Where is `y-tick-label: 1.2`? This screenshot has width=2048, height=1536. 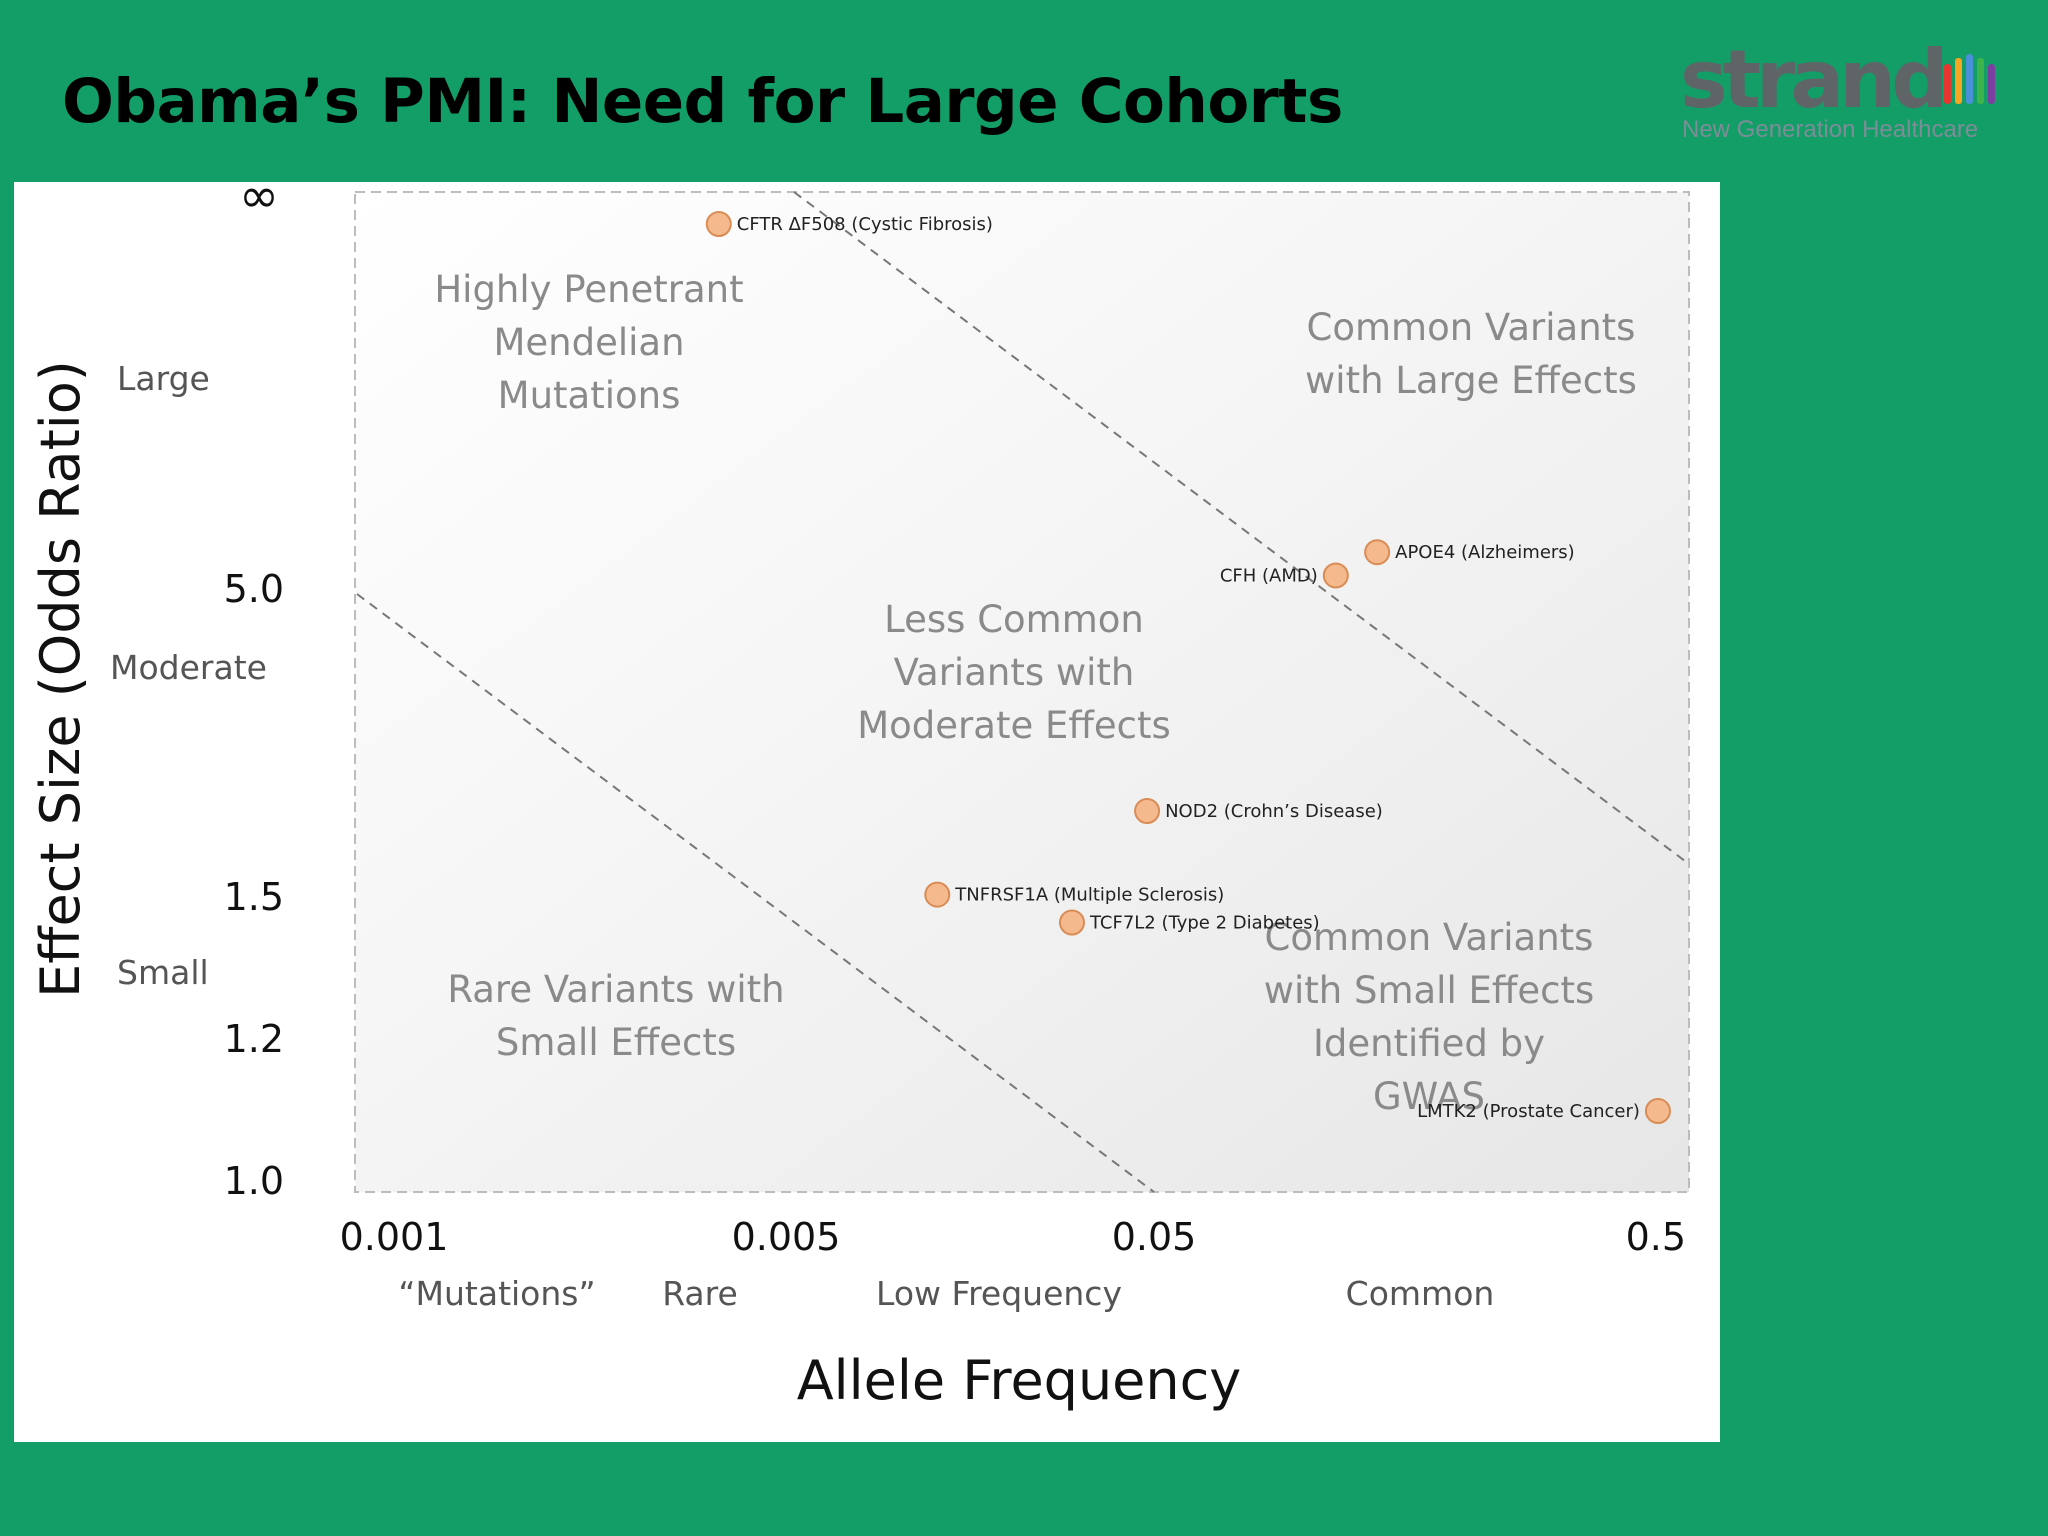 y-tick-label: 1.2 is located at coordinates (254, 1039).